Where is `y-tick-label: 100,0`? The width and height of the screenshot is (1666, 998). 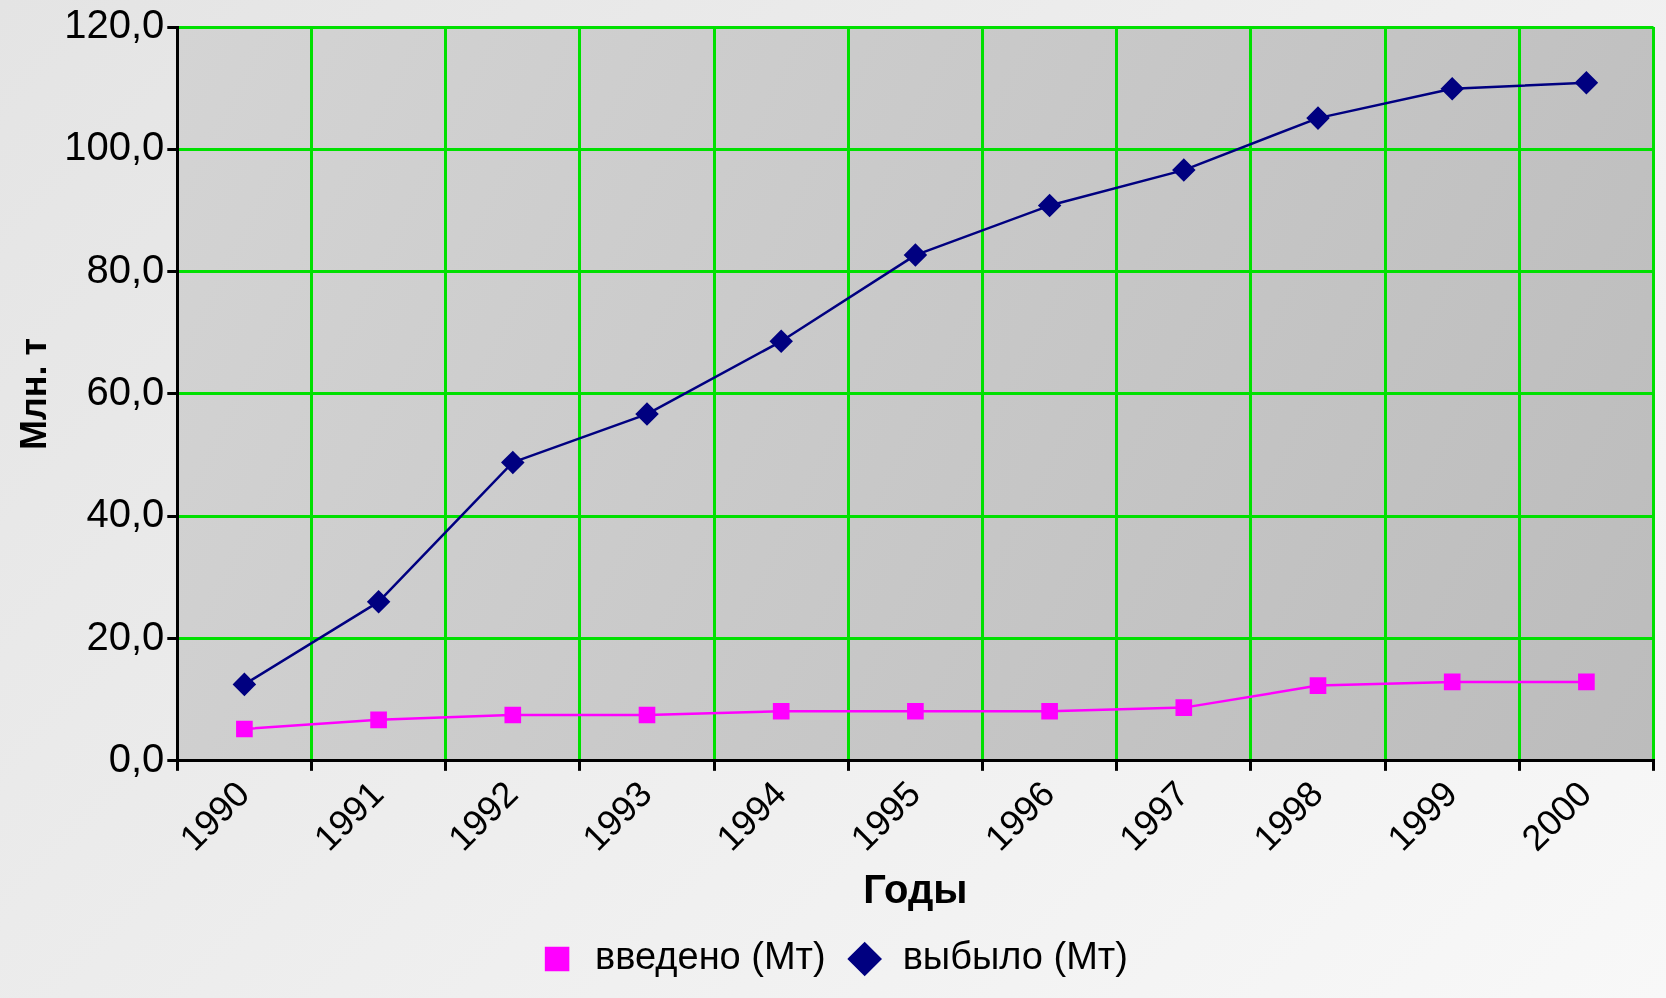
y-tick-label: 100,0 is located at coordinates (114, 146).